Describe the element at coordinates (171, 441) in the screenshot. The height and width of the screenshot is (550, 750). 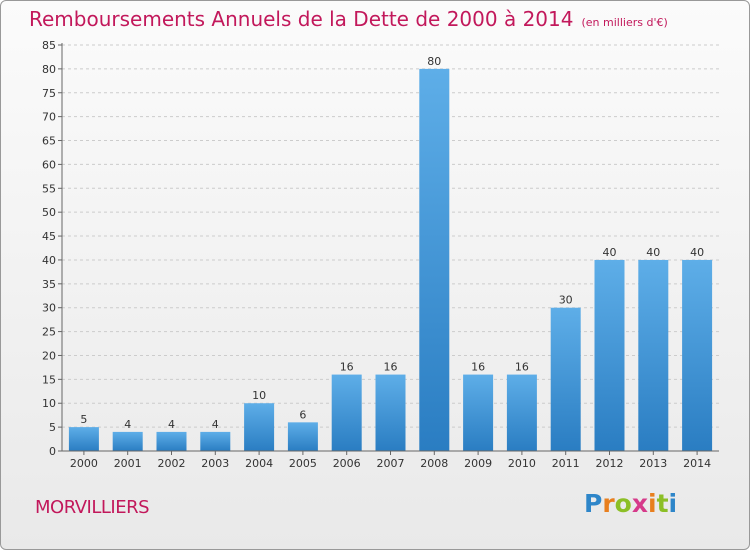
I see `bar-2002` at that location.